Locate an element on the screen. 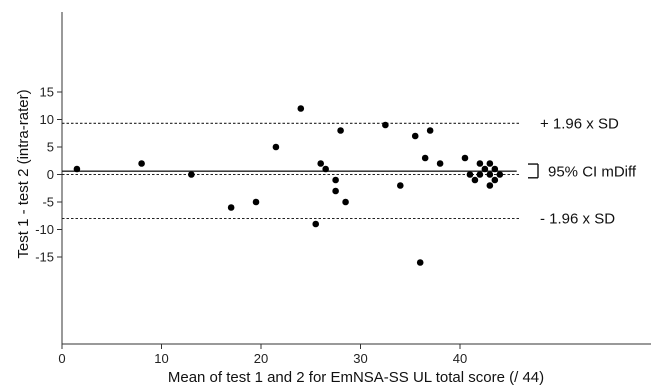 The width and height of the screenshot is (651, 387). y-axis-title: Test 1 - test 2 (intra-rater) is located at coordinates (23, 173).